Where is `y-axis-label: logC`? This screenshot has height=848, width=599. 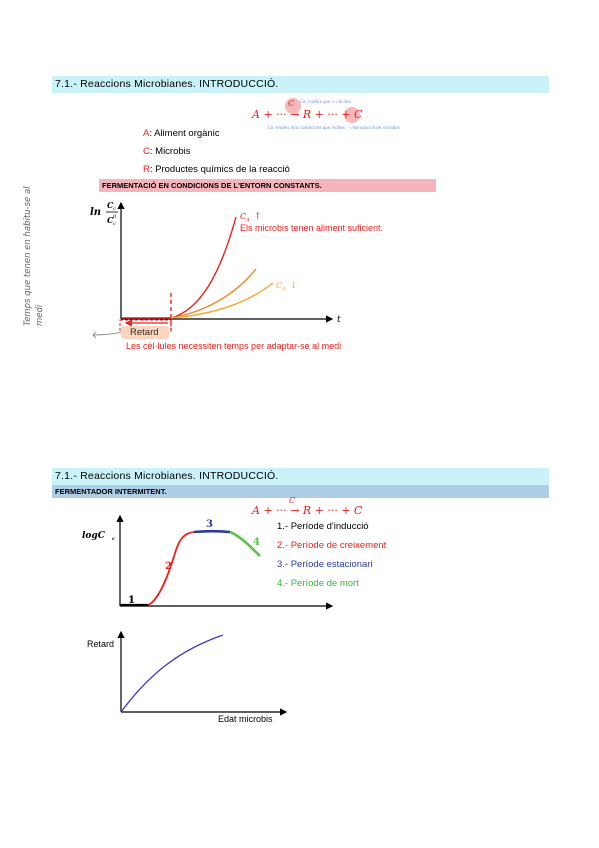
y-axis-label: logC is located at coordinates (94, 536).